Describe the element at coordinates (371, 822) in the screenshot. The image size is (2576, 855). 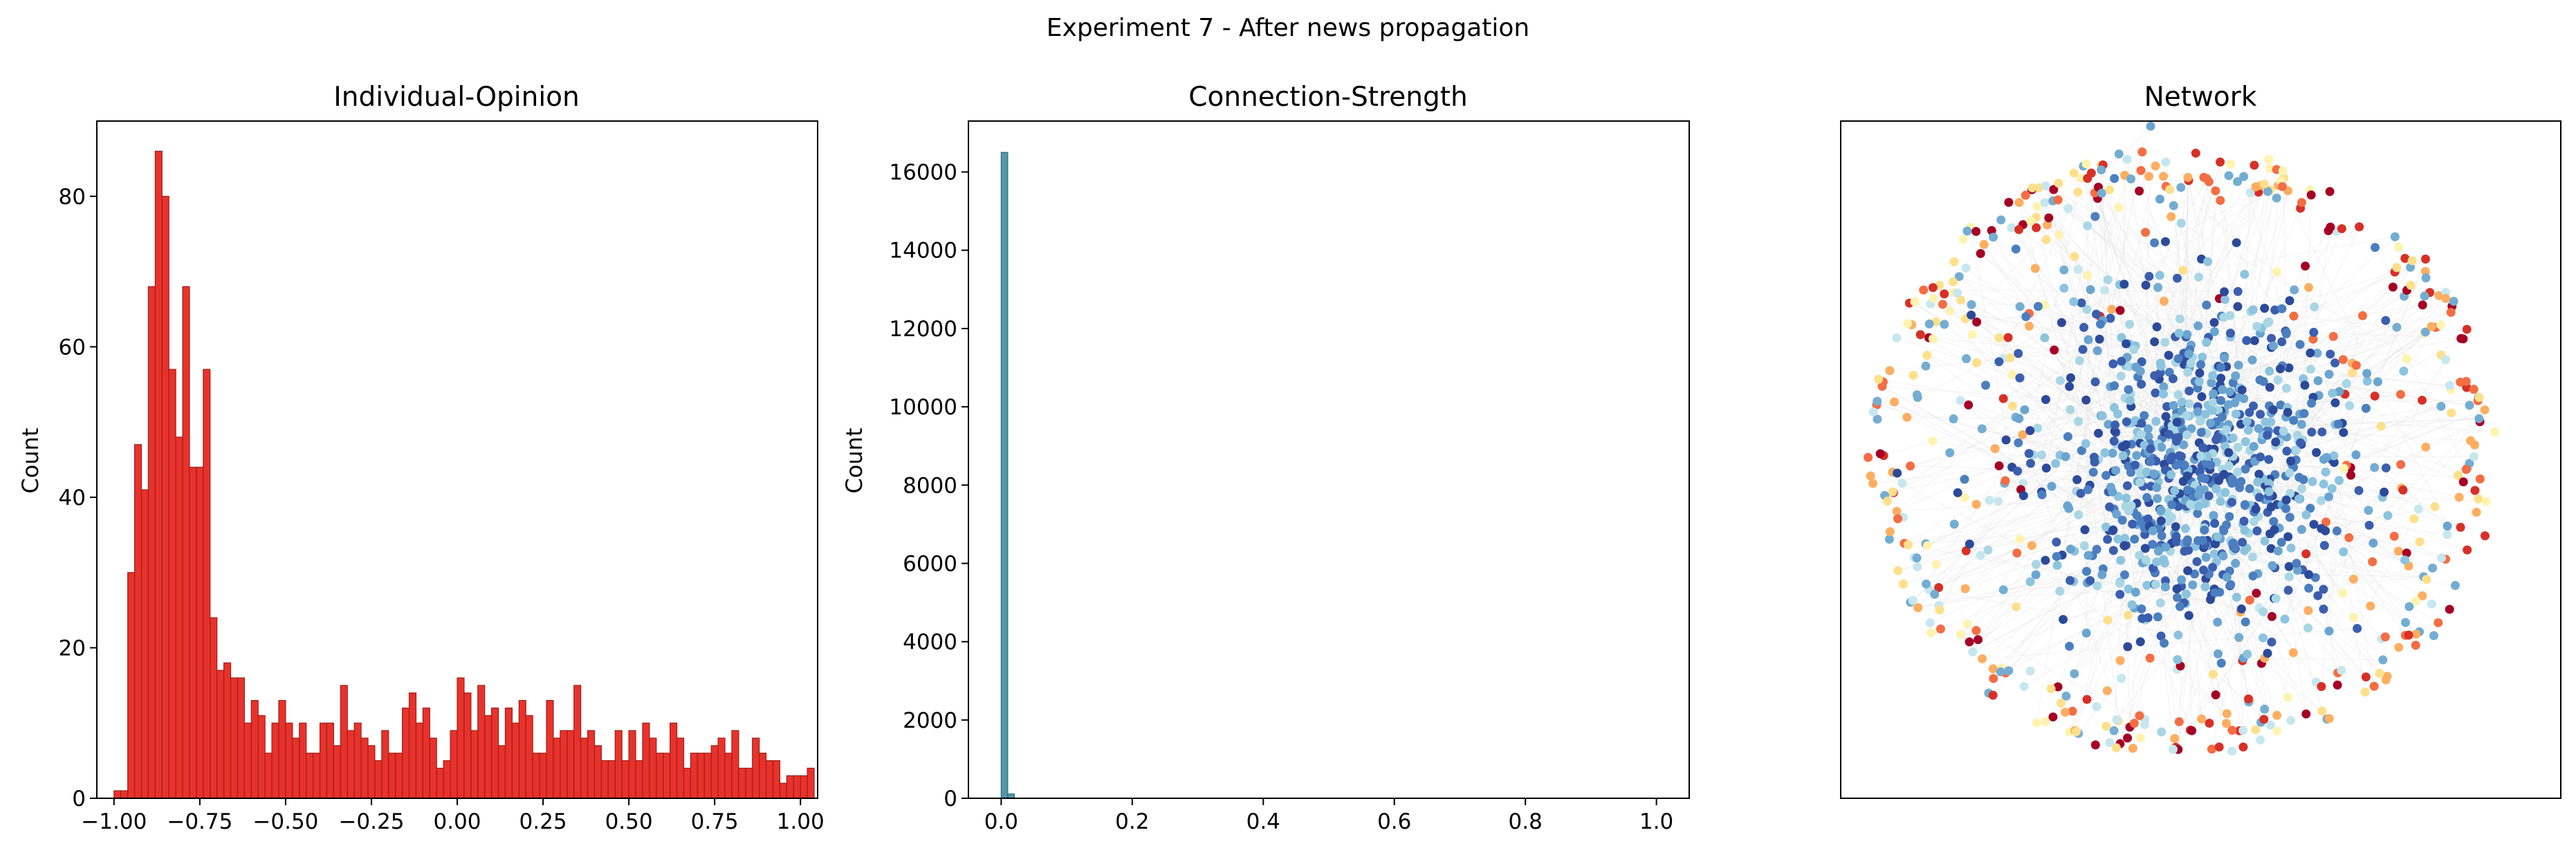
I see `x-tick-label: −0.25` at that location.